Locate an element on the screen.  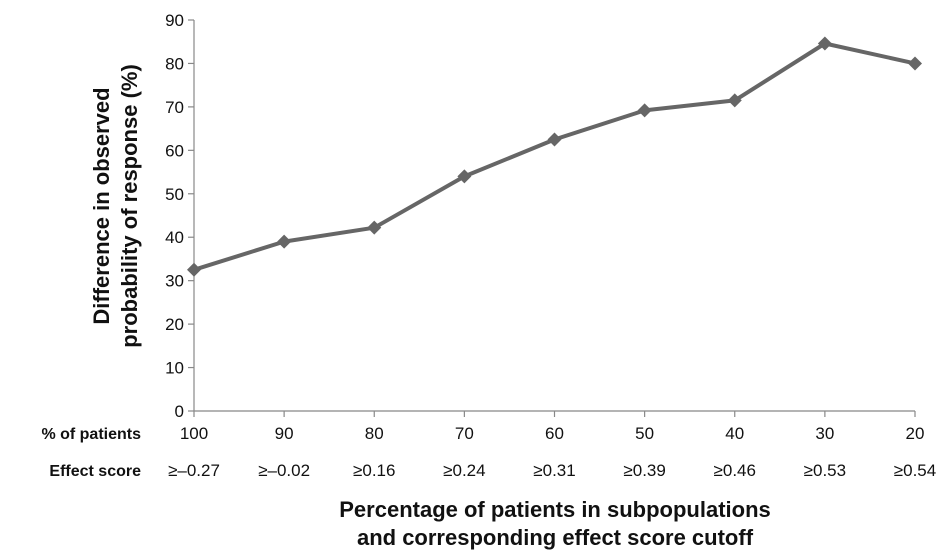
x-tick-label: 20 is located at coordinates (915, 433).